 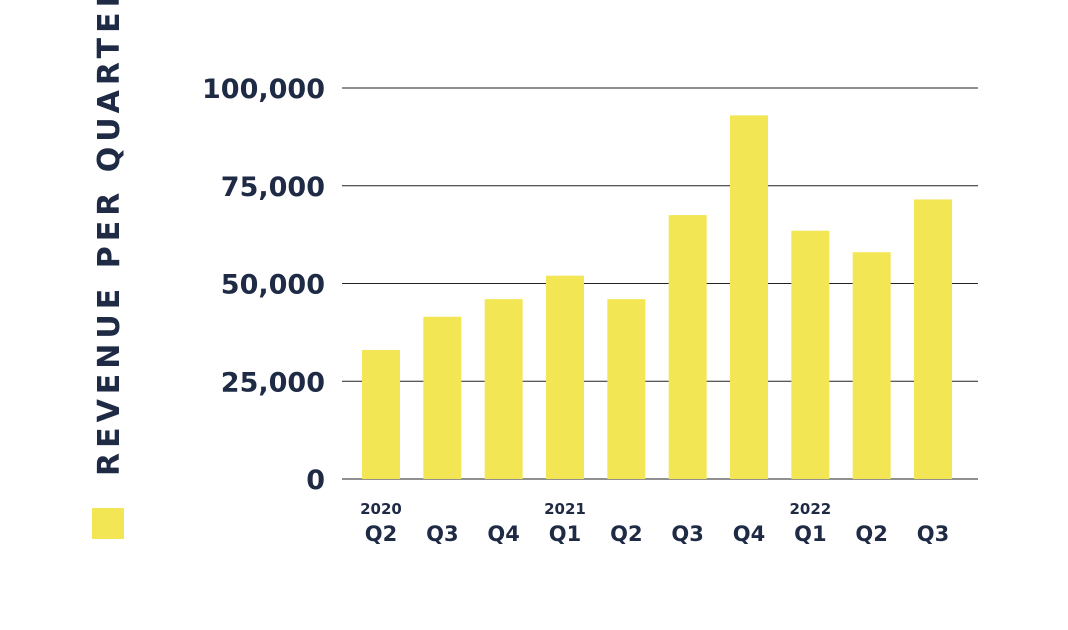 I want to click on y-tick-label: 50,000, so click(x=273, y=285).